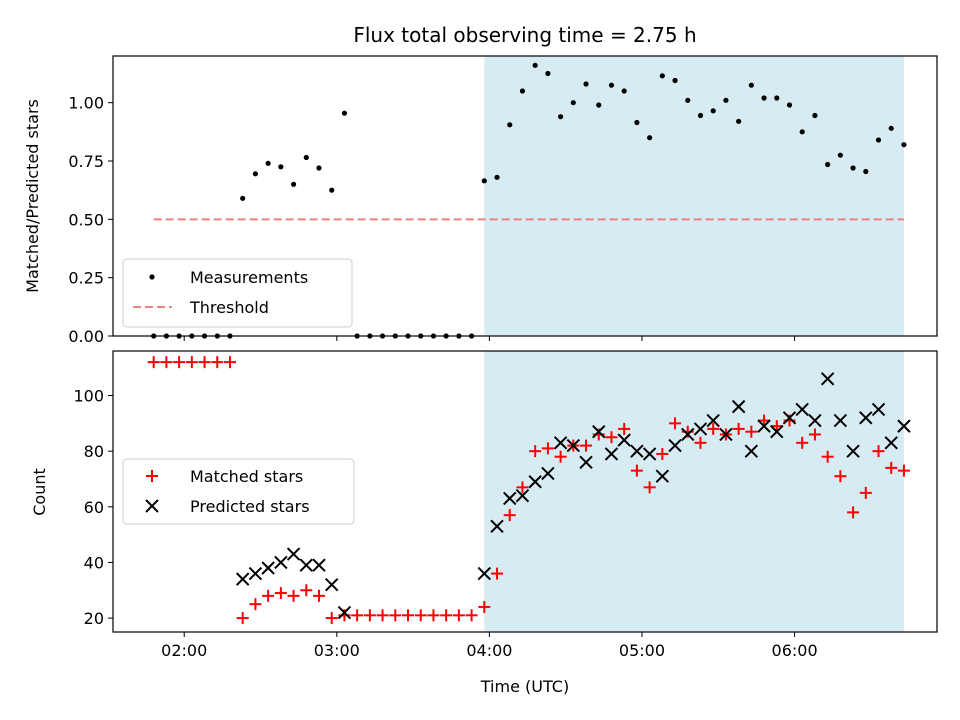 This screenshot has height=720, width=960. What do you see at coordinates (32, 196) in the screenshot?
I see `ratio-y-axis-label: Matched/Predicted stars` at bounding box center [32, 196].